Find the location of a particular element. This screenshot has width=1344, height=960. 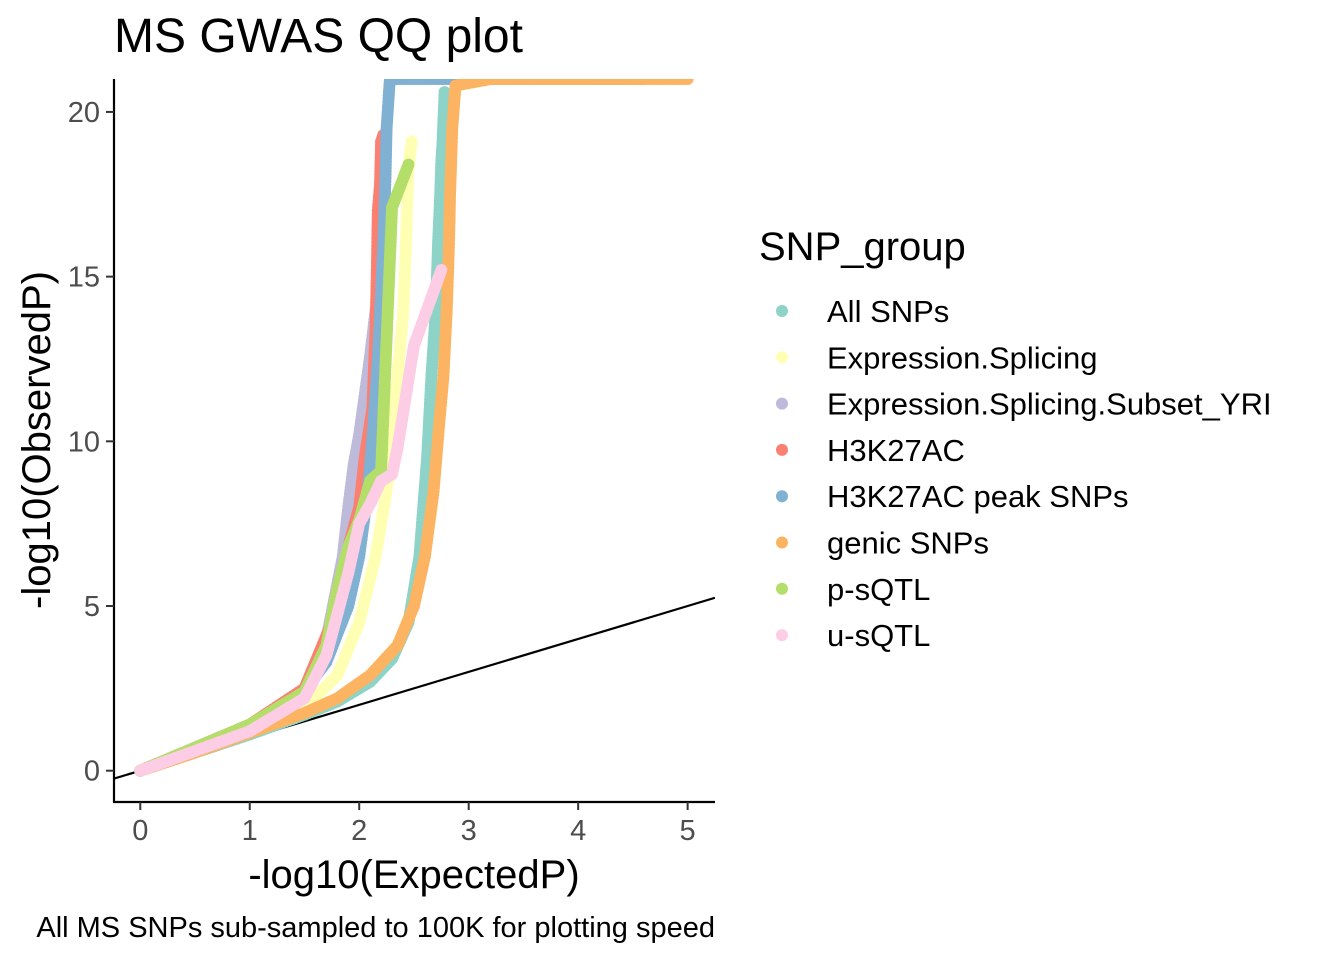

chart-title: MS GWAS QQ plot is located at coordinates (318, 36).